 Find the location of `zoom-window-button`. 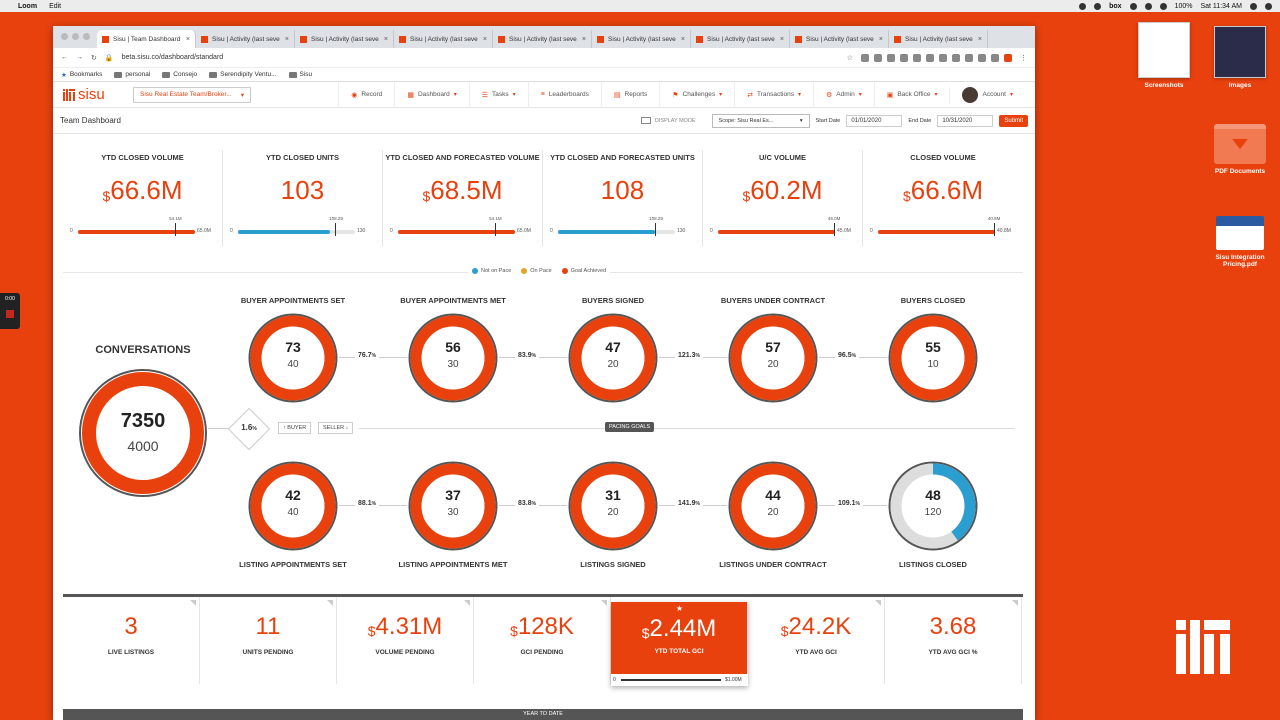

zoom-window-button is located at coordinates (86, 36).